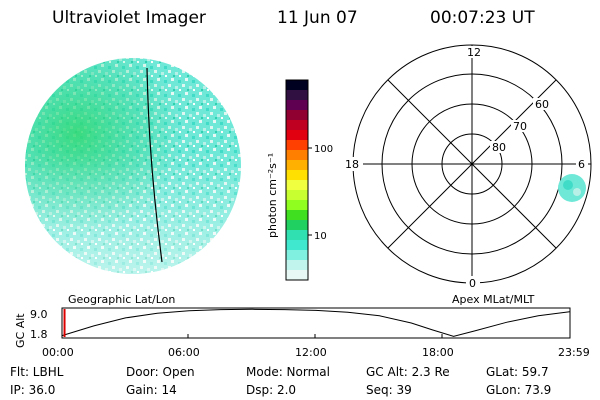  What do you see at coordinates (58, 352) in the screenshot?
I see `strip-x-tick-0000: 00:00` at bounding box center [58, 352].